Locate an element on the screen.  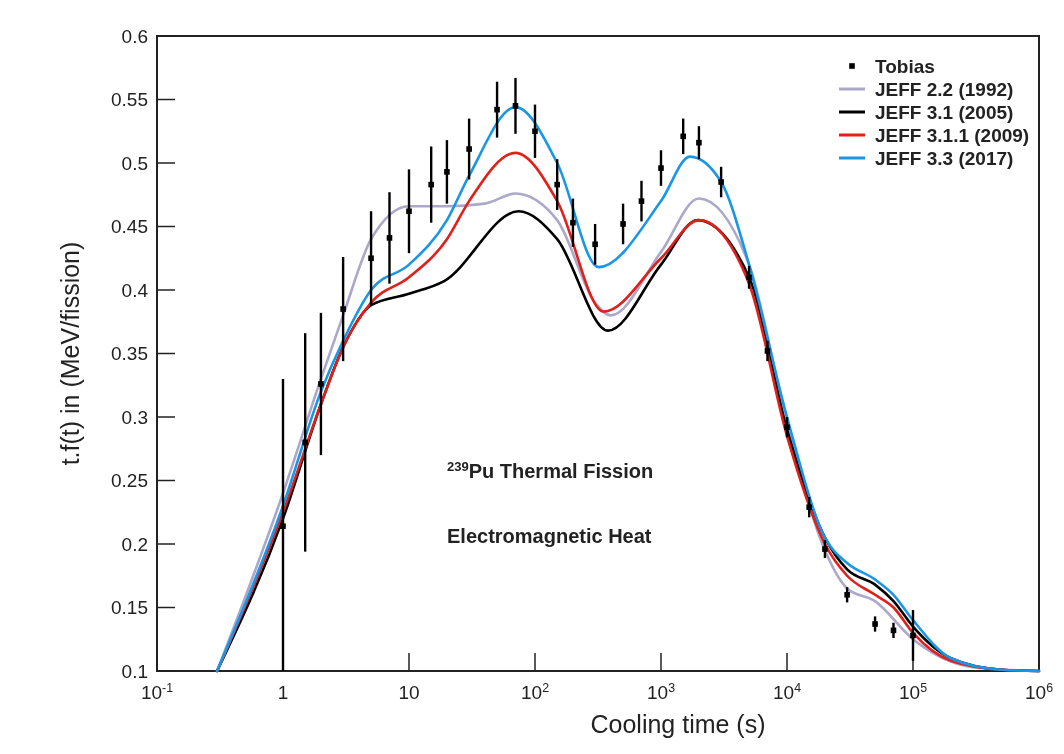
legend-label: JEFF 3.1 (2005) is located at coordinates (944, 112).